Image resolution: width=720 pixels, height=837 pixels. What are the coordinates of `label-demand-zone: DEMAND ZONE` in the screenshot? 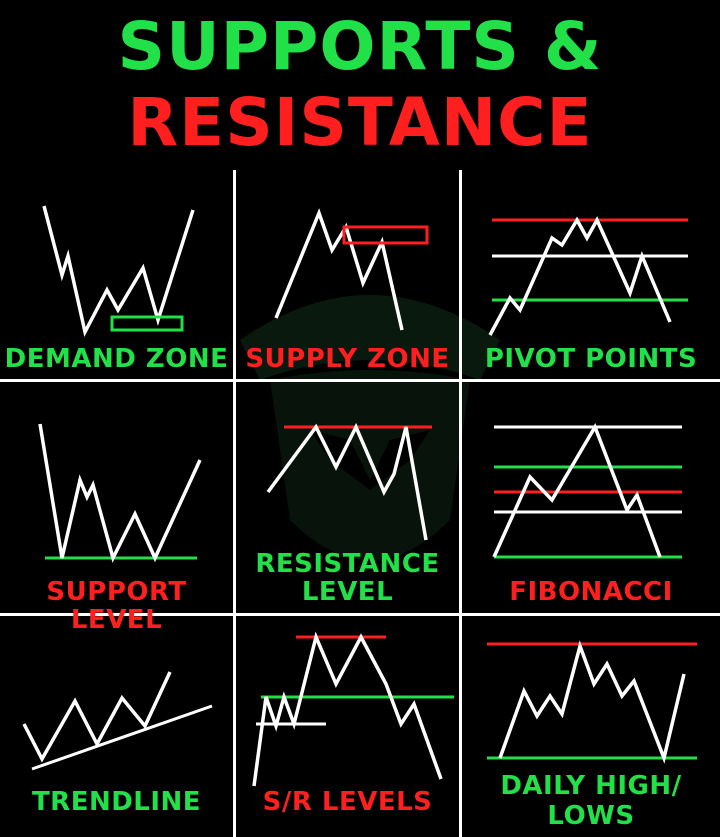 It's located at (116, 359).